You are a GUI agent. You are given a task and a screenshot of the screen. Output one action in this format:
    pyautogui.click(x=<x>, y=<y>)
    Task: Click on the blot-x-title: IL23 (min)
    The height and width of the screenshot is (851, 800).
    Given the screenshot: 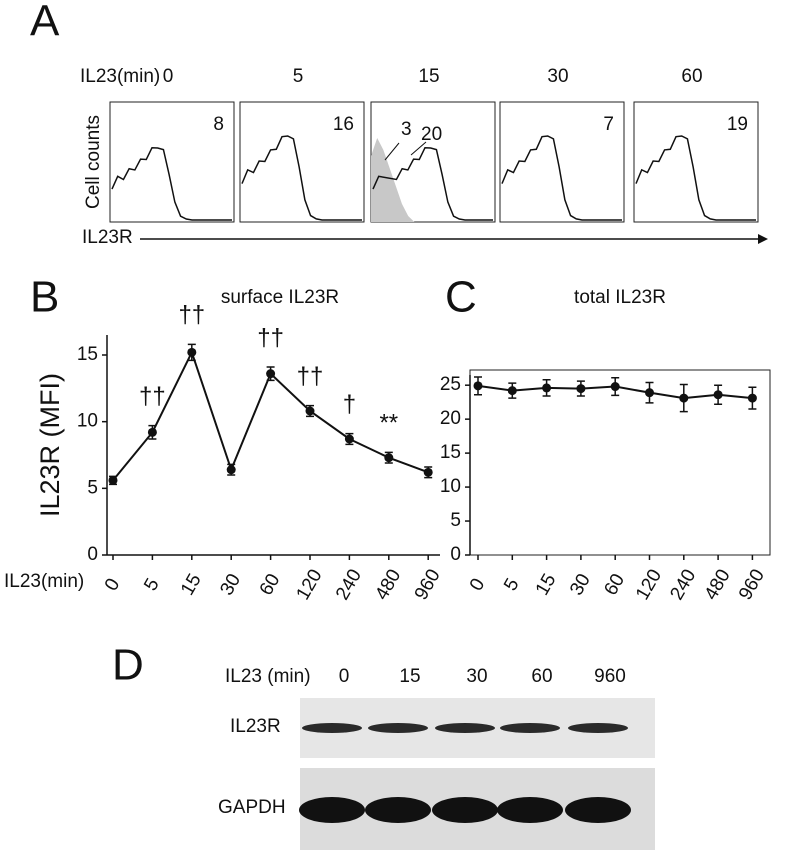 What is the action you would take?
    pyautogui.click(x=268, y=676)
    